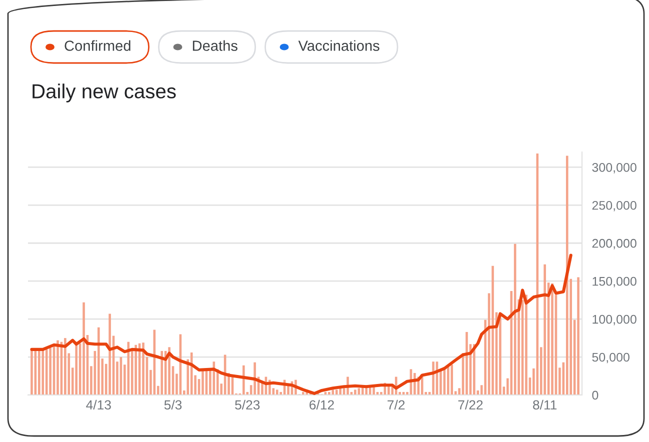  Describe the element at coordinates (470, 405) in the screenshot. I see `x-tick-label: 7/22` at that location.